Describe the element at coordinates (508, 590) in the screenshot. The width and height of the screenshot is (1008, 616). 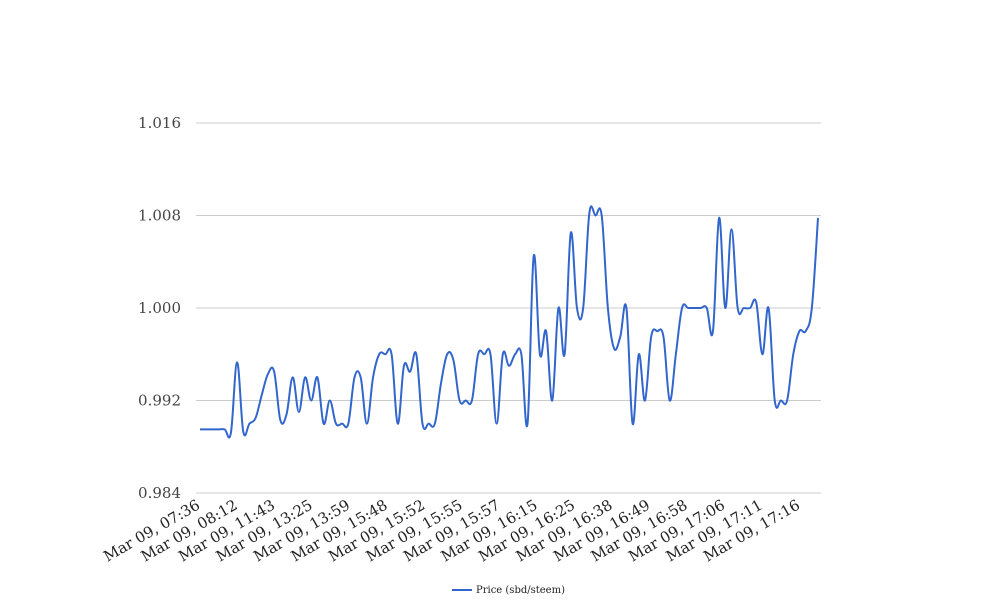
I see `legend: Price (sbd/steem)` at that location.